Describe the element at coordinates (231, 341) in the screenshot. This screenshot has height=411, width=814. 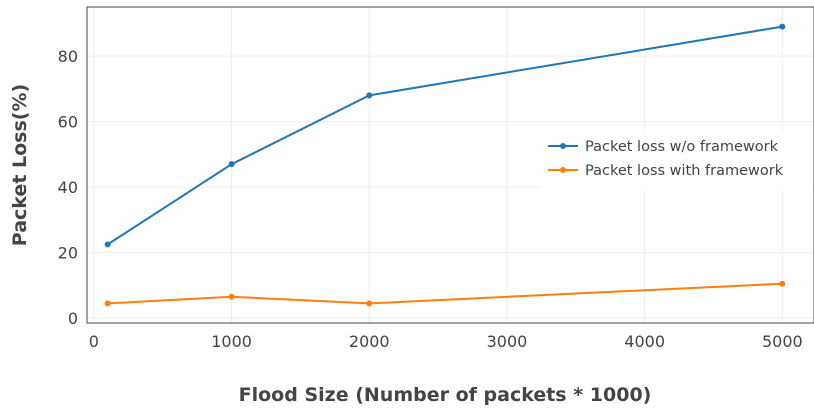
I see `x-tick-label: 1000` at that location.